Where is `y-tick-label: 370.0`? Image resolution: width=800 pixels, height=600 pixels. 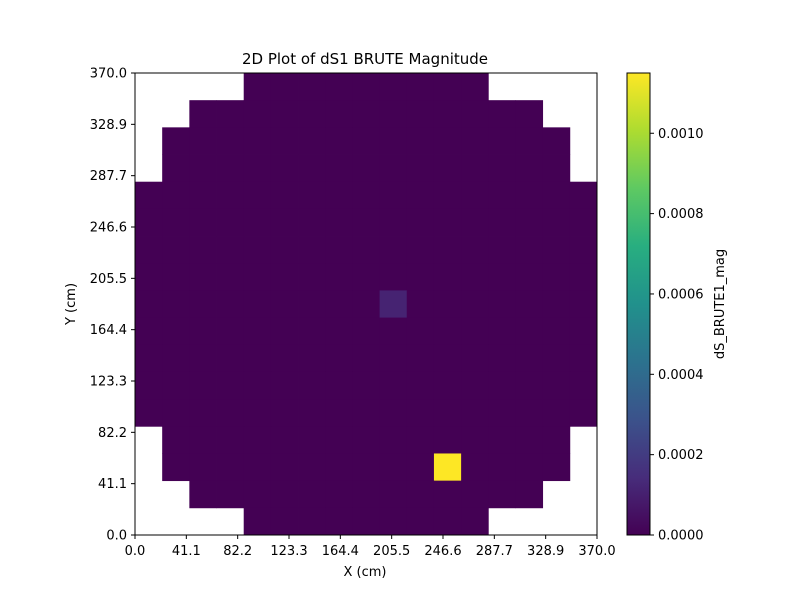 y-tick-label: 370.0 is located at coordinates (108, 74).